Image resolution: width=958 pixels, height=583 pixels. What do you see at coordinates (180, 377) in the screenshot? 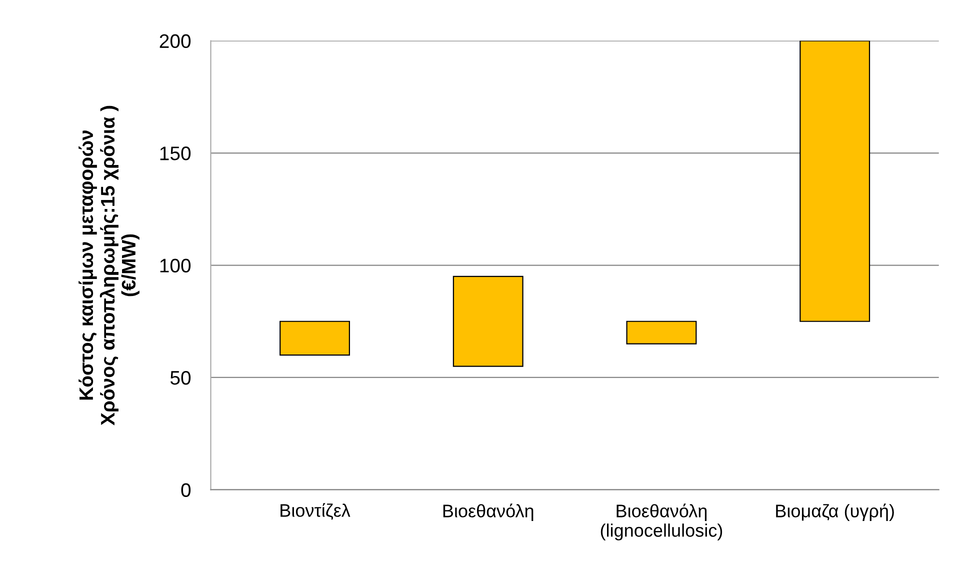
I see `y-tick-label: 50` at bounding box center [180, 377].